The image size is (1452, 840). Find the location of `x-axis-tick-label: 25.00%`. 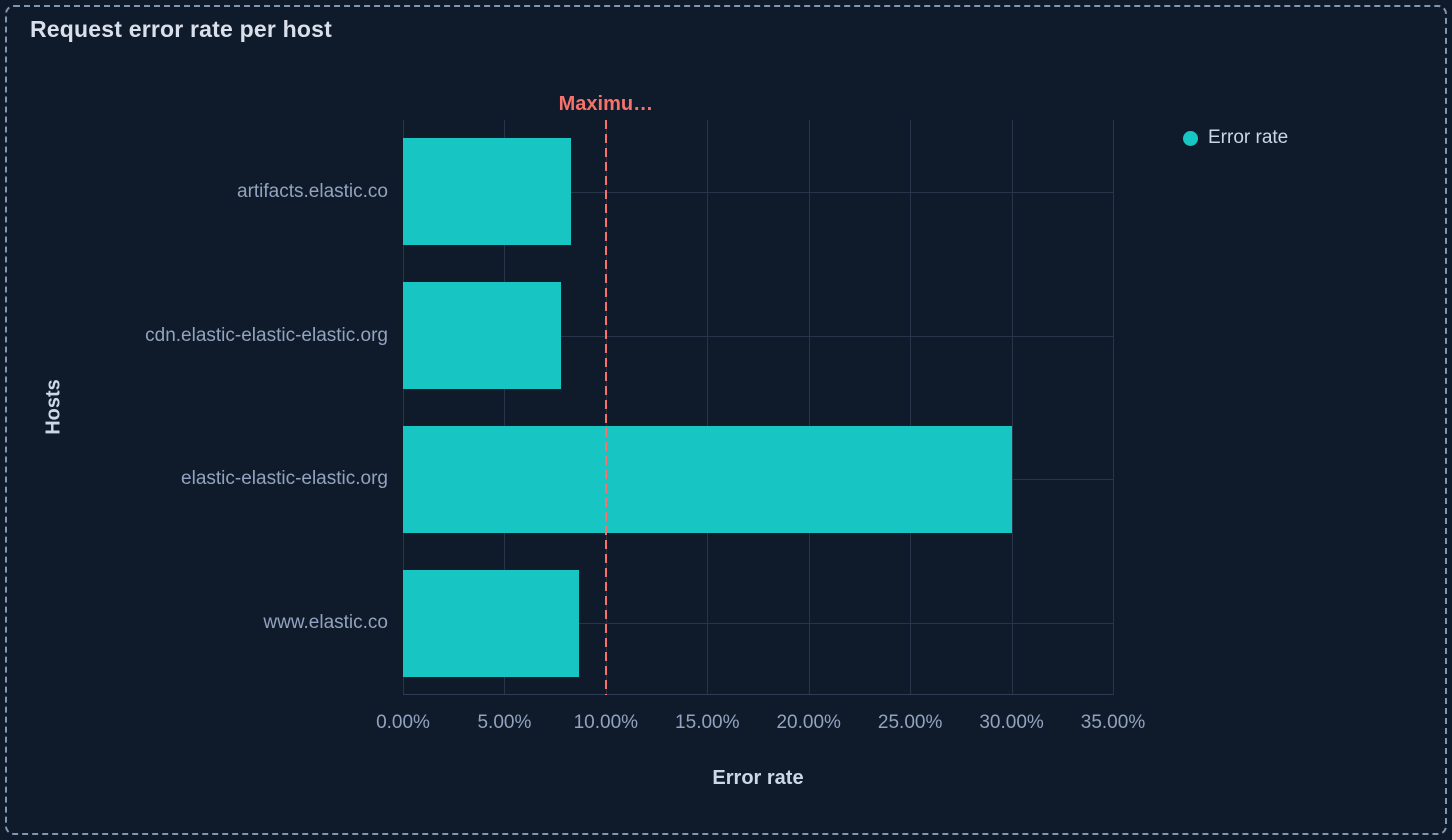

x-axis-tick-label: 25.00% is located at coordinates (910, 722).